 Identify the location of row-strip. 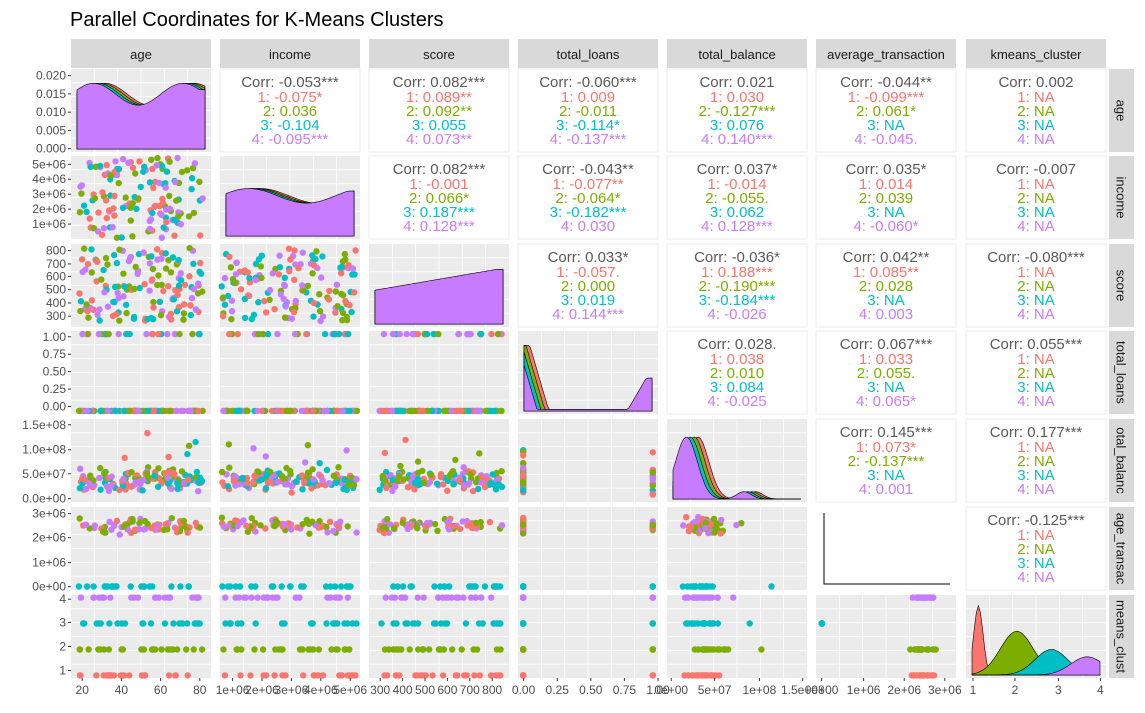
(1121, 372).